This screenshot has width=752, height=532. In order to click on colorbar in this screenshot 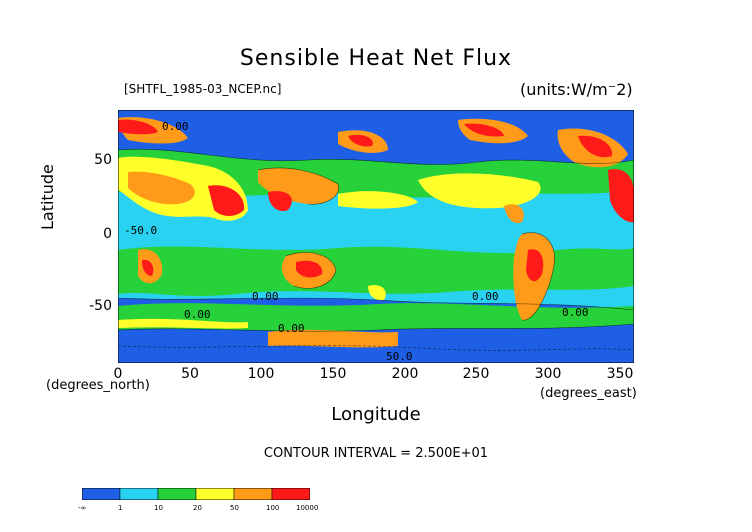, I will do `click(196, 494)`.